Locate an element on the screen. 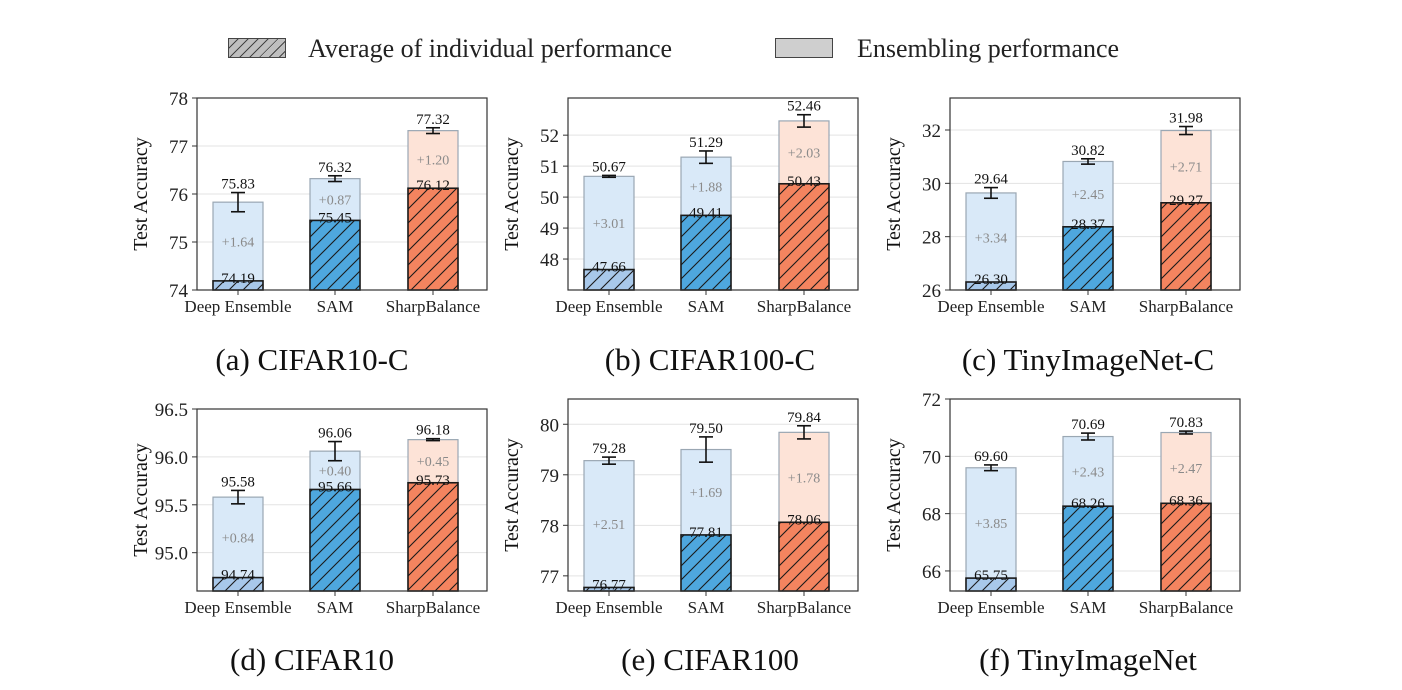 This screenshot has height=690, width=1402. caption-d: (d) CIFAR10 is located at coordinates (312, 659).